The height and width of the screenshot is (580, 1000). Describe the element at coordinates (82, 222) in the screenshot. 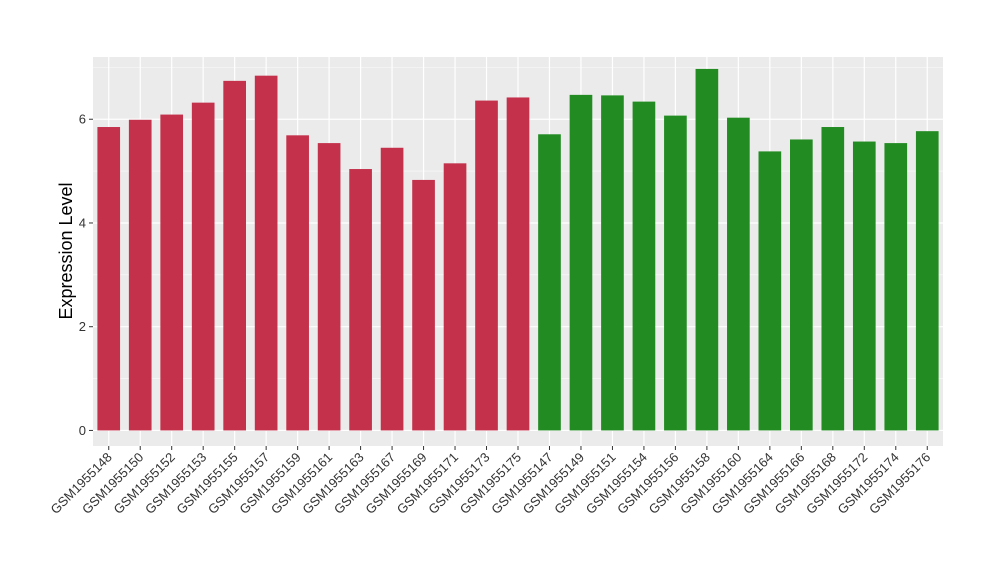

I see `y-tick-label: 4` at that location.